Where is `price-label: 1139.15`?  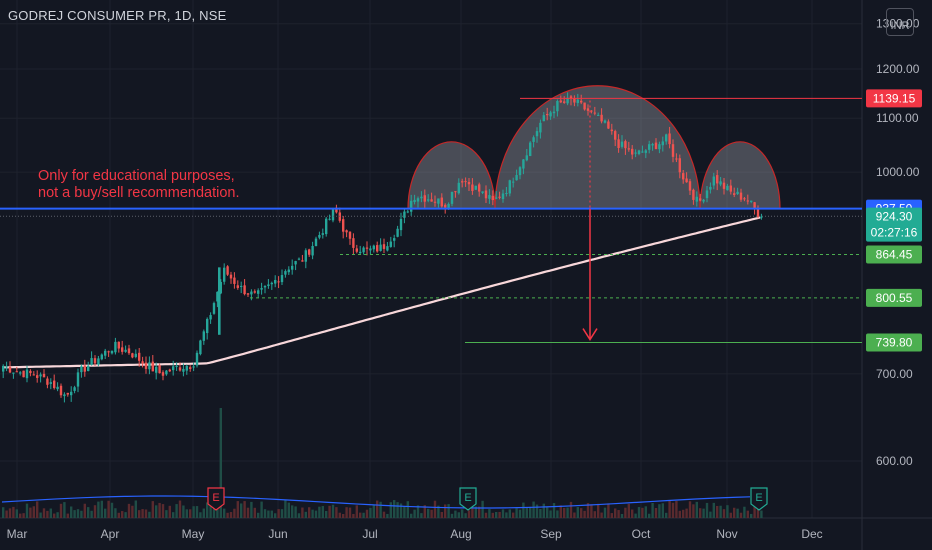
price-label: 1139.15 is located at coordinates (894, 98).